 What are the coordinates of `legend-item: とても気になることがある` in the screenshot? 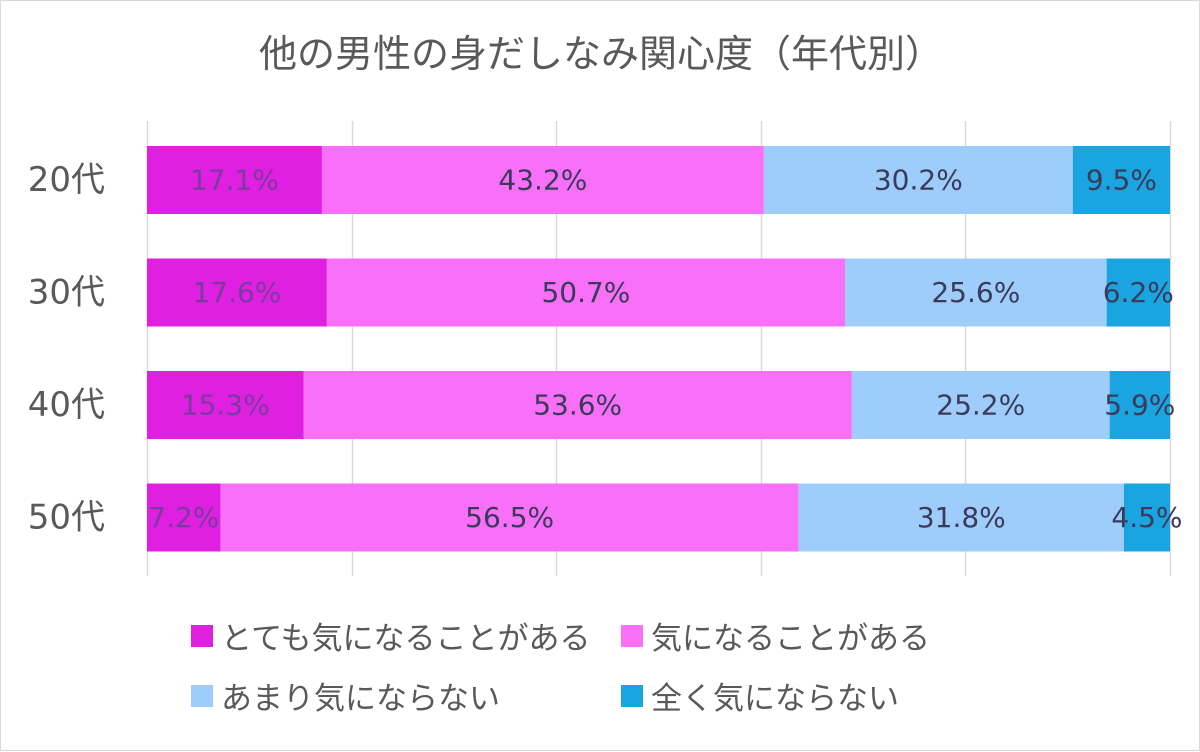 It's located at (391, 635).